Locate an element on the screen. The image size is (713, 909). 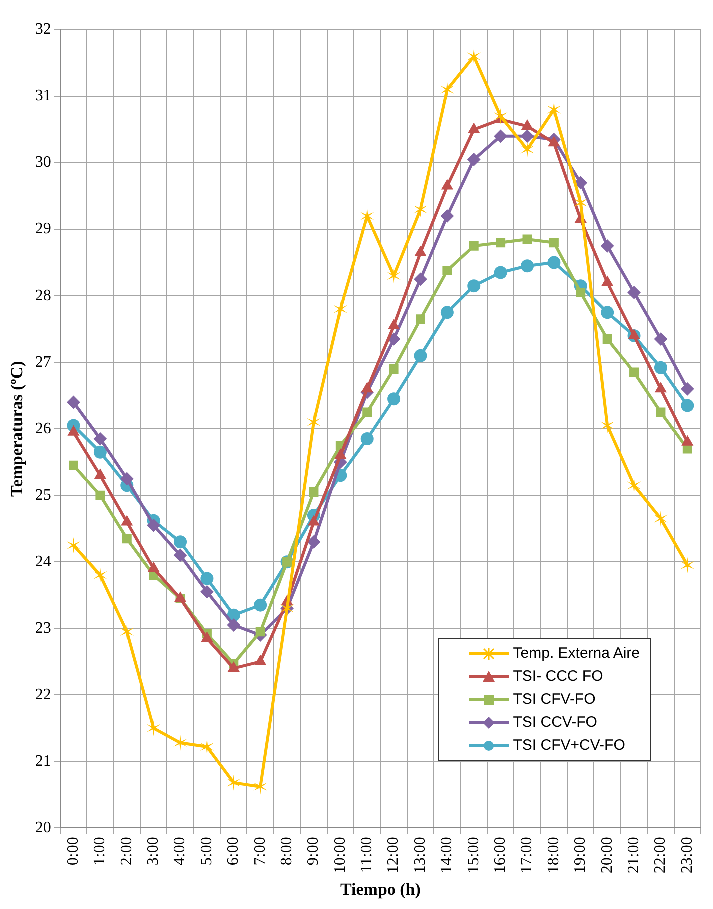
x-tick-label: 23:00 is located at coordinates (687, 855).